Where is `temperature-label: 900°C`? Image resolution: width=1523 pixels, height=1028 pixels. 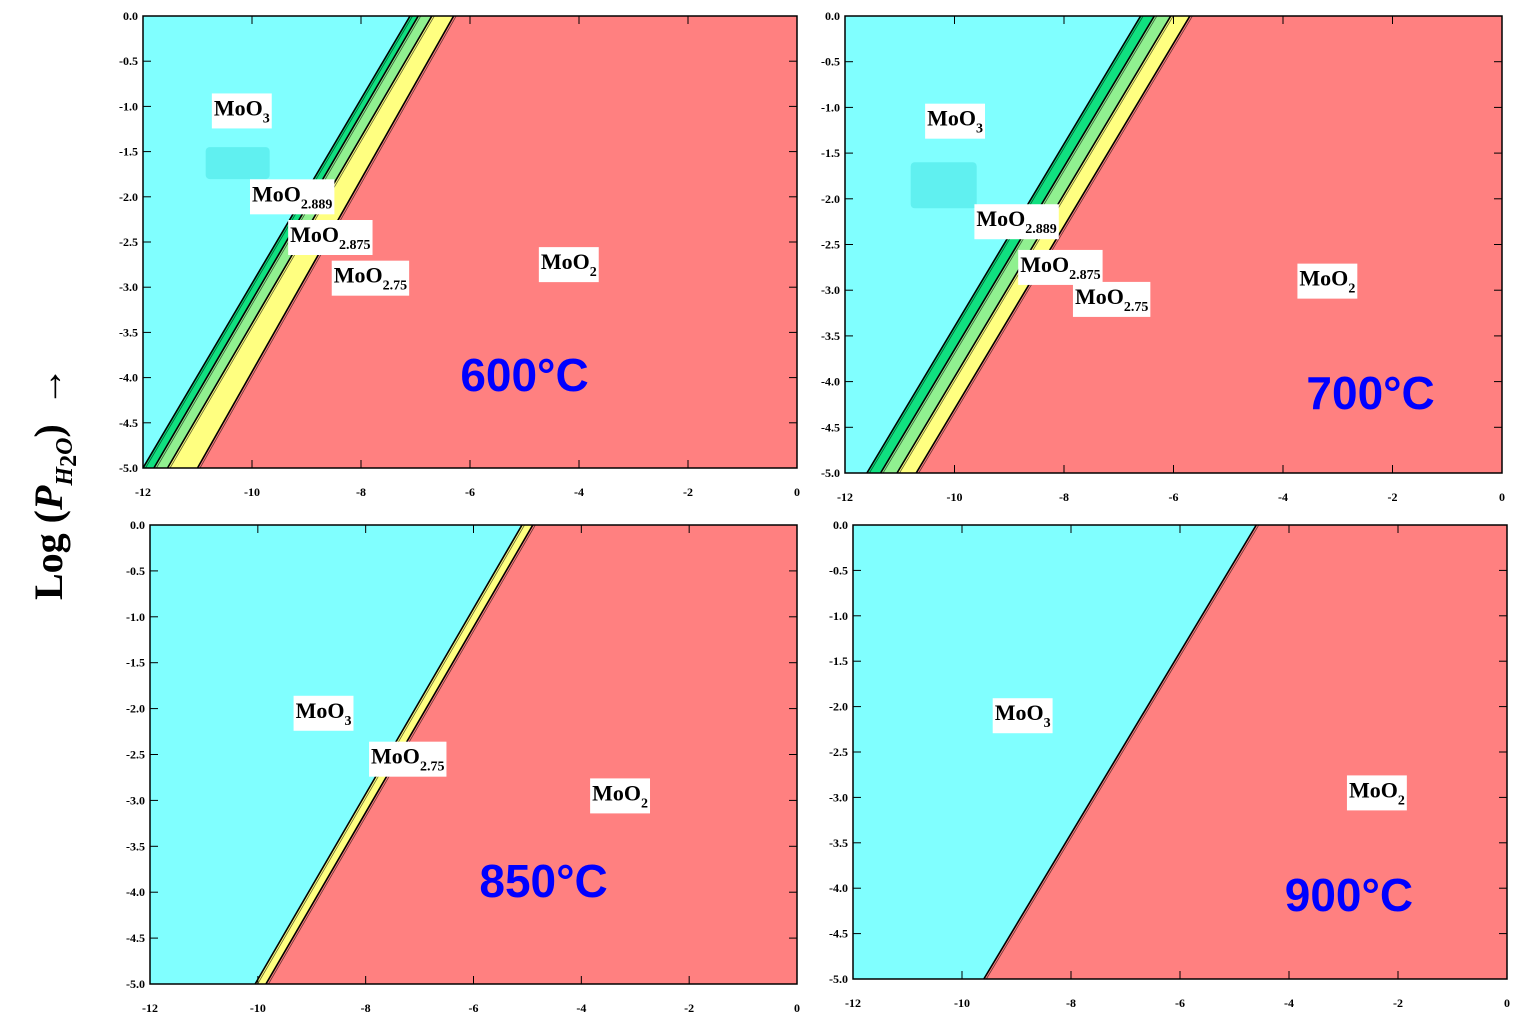
temperature-label: 900°C is located at coordinates (1349, 895).